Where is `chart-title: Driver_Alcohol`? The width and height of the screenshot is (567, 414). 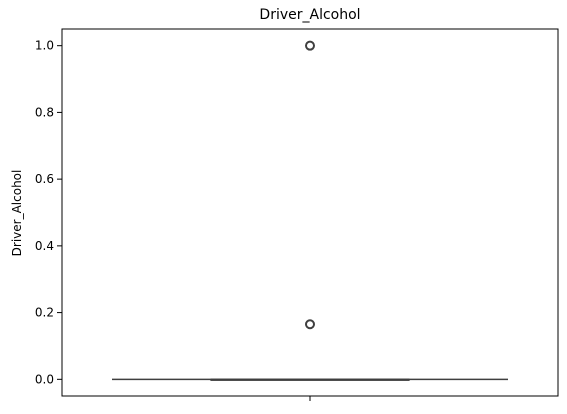
chart-title: Driver_Alcohol is located at coordinates (309, 15).